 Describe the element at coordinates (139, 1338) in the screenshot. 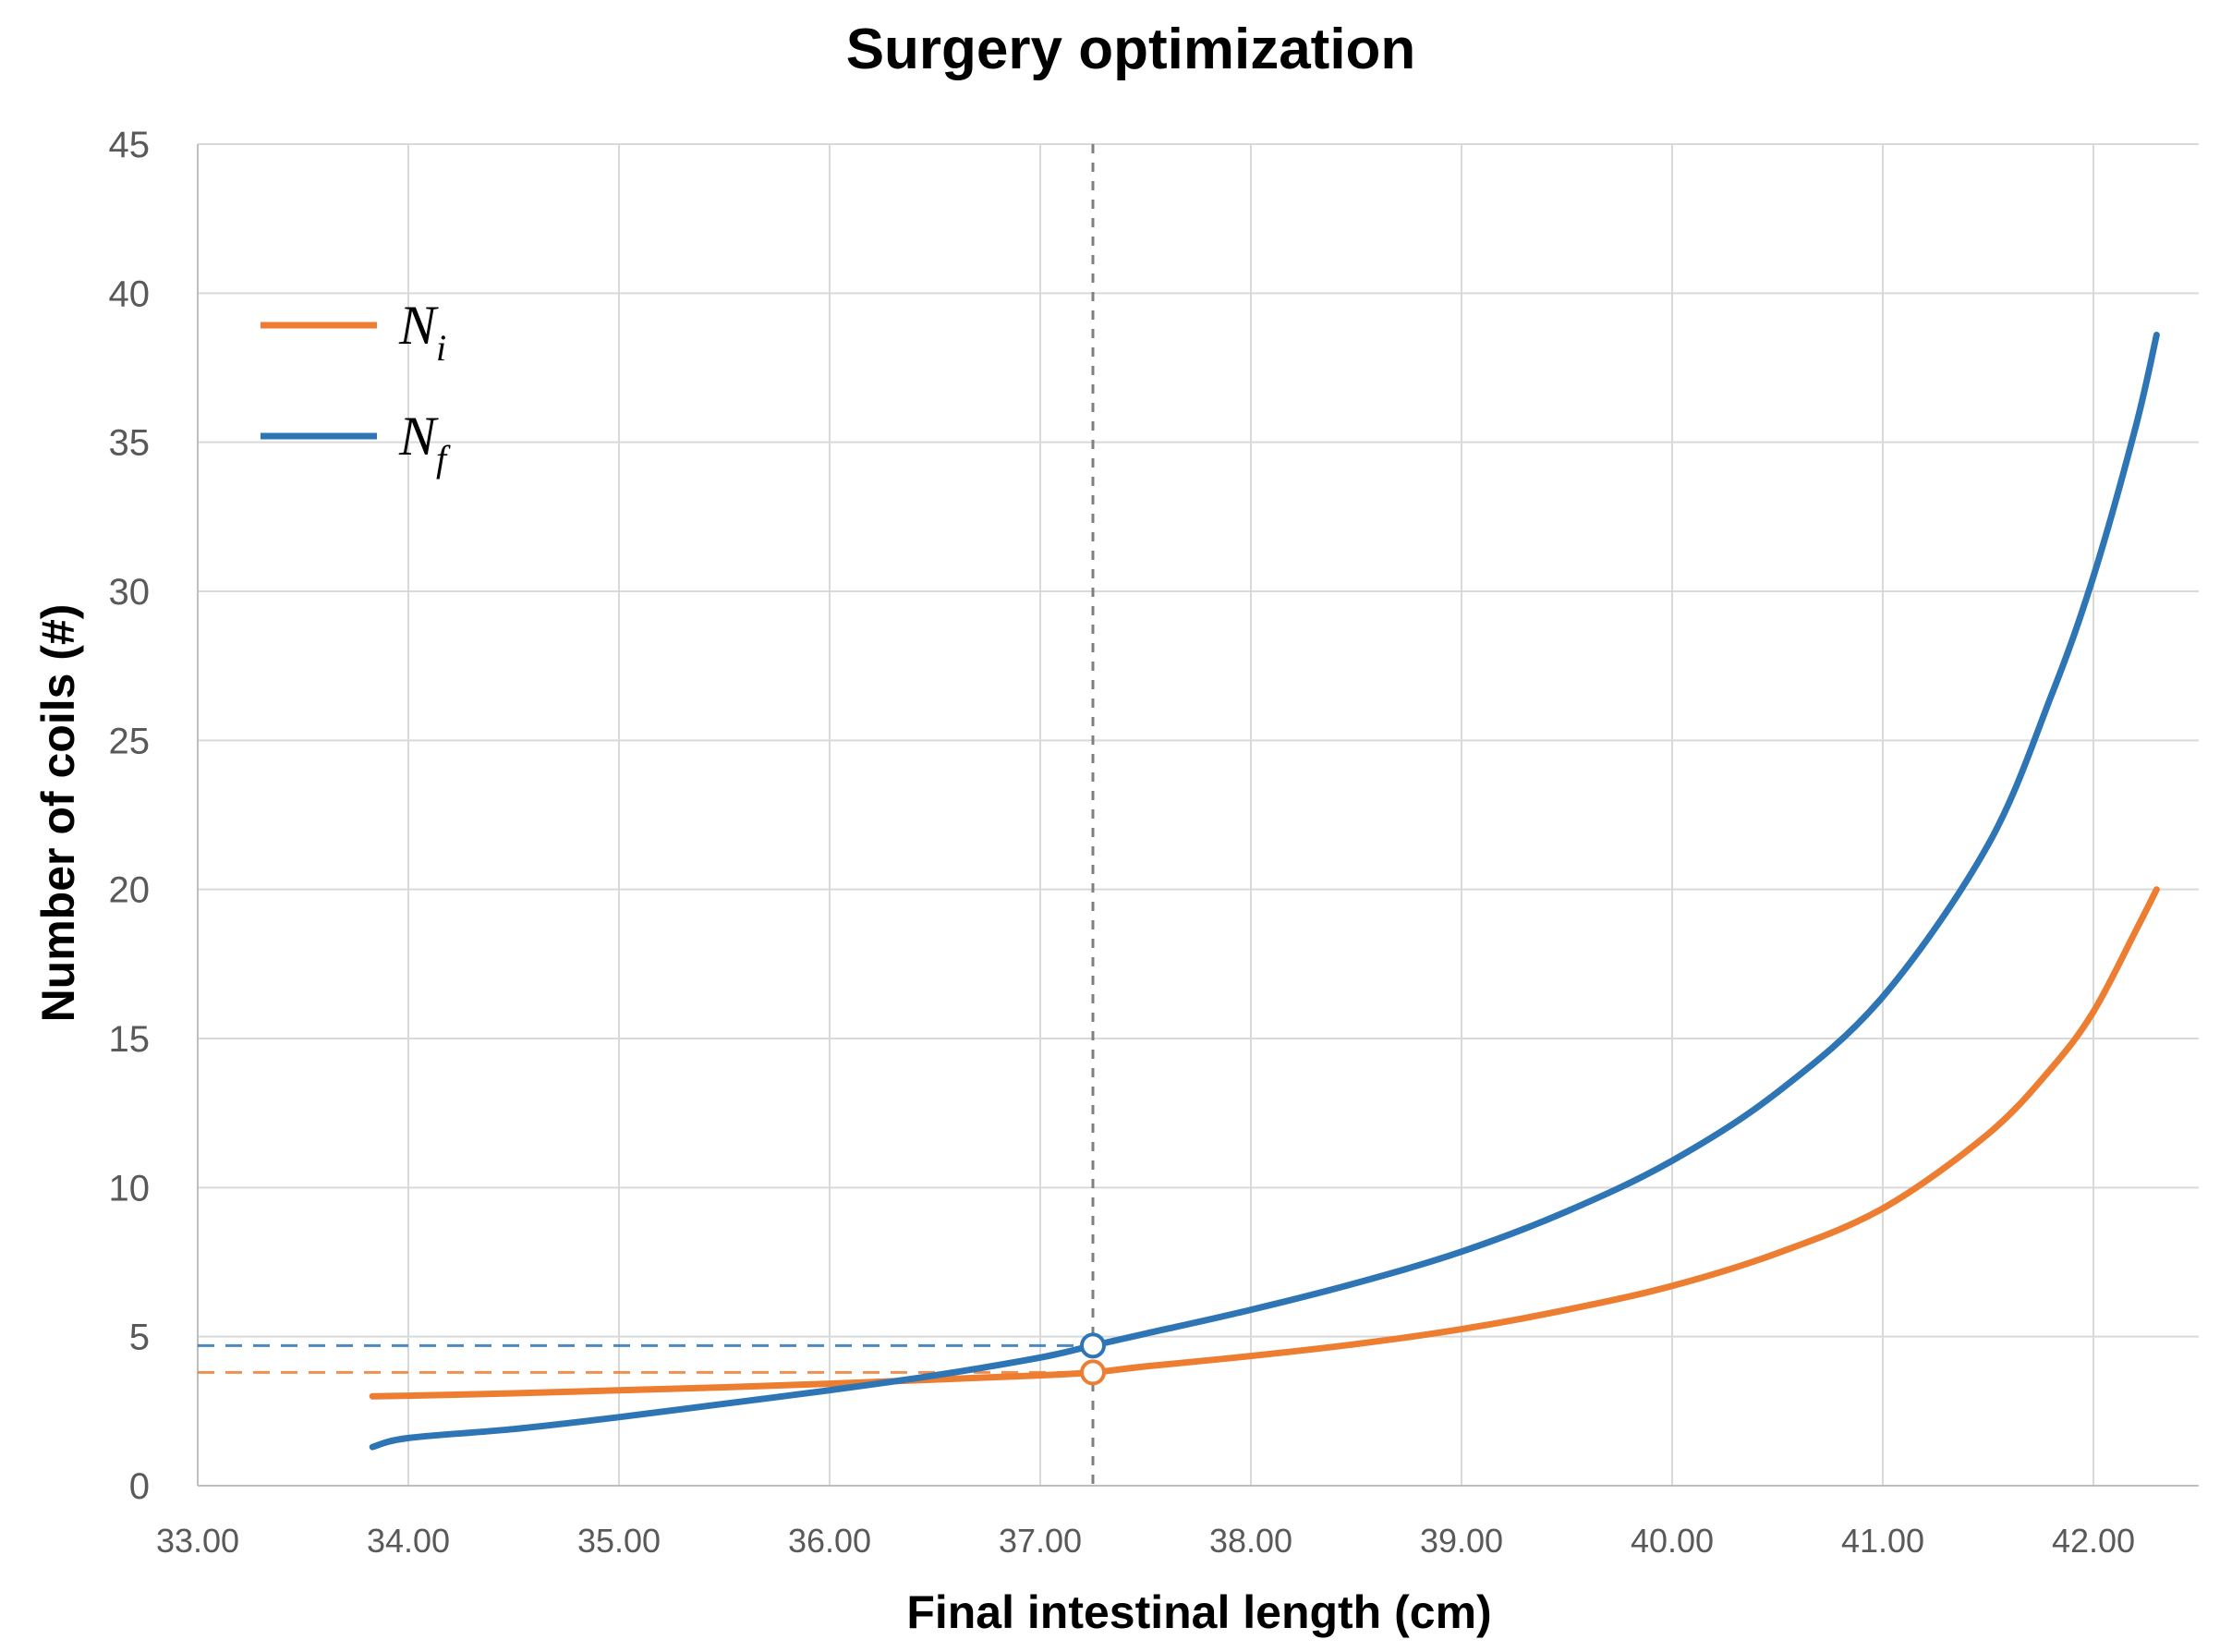

I see `y-tick-label: 5` at that location.